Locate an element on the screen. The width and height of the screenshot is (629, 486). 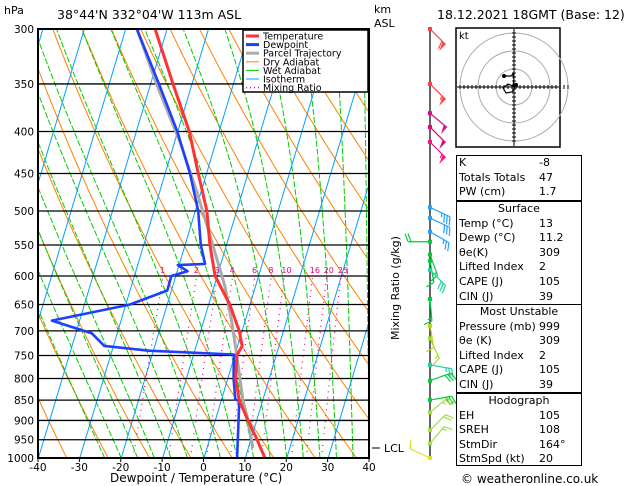
surface-title: Surface is located at coordinates (519, 208).